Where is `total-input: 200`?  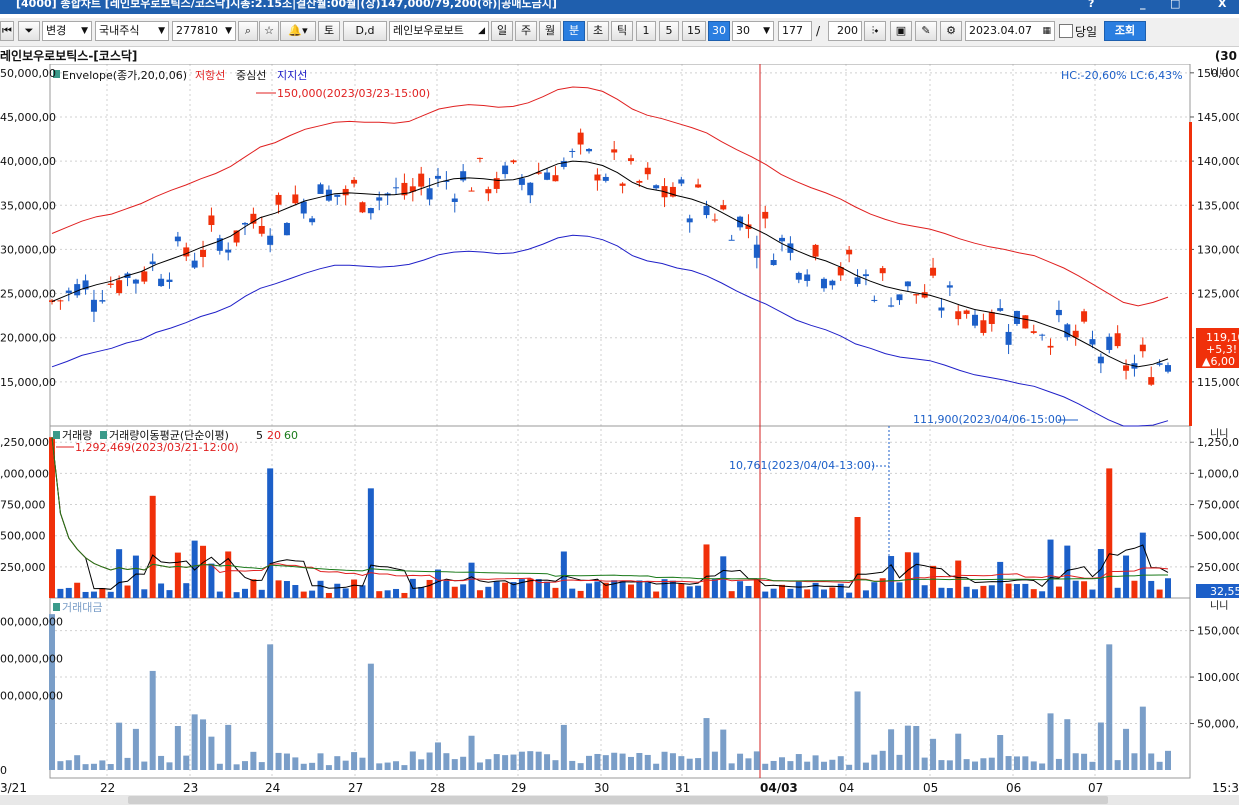
total-input: 200 is located at coordinates (845, 31).